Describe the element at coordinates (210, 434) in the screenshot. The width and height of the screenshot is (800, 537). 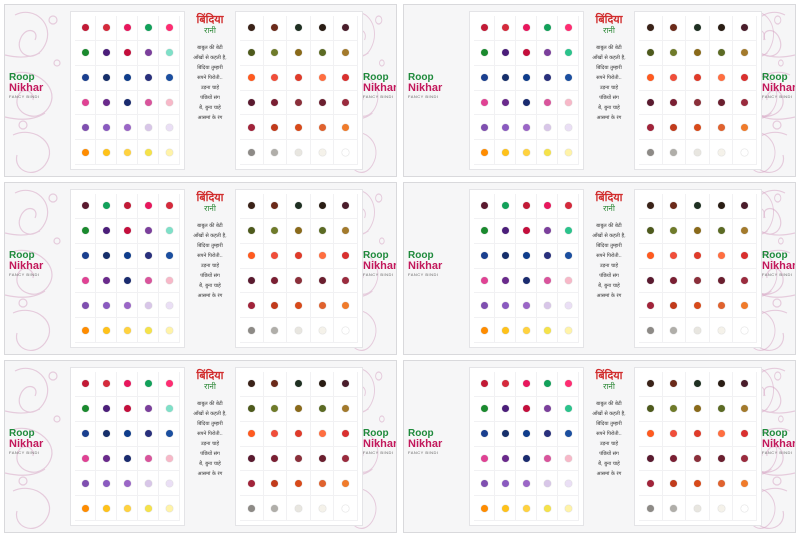
I see `poem-line: सपने पिरोती..` at that location.